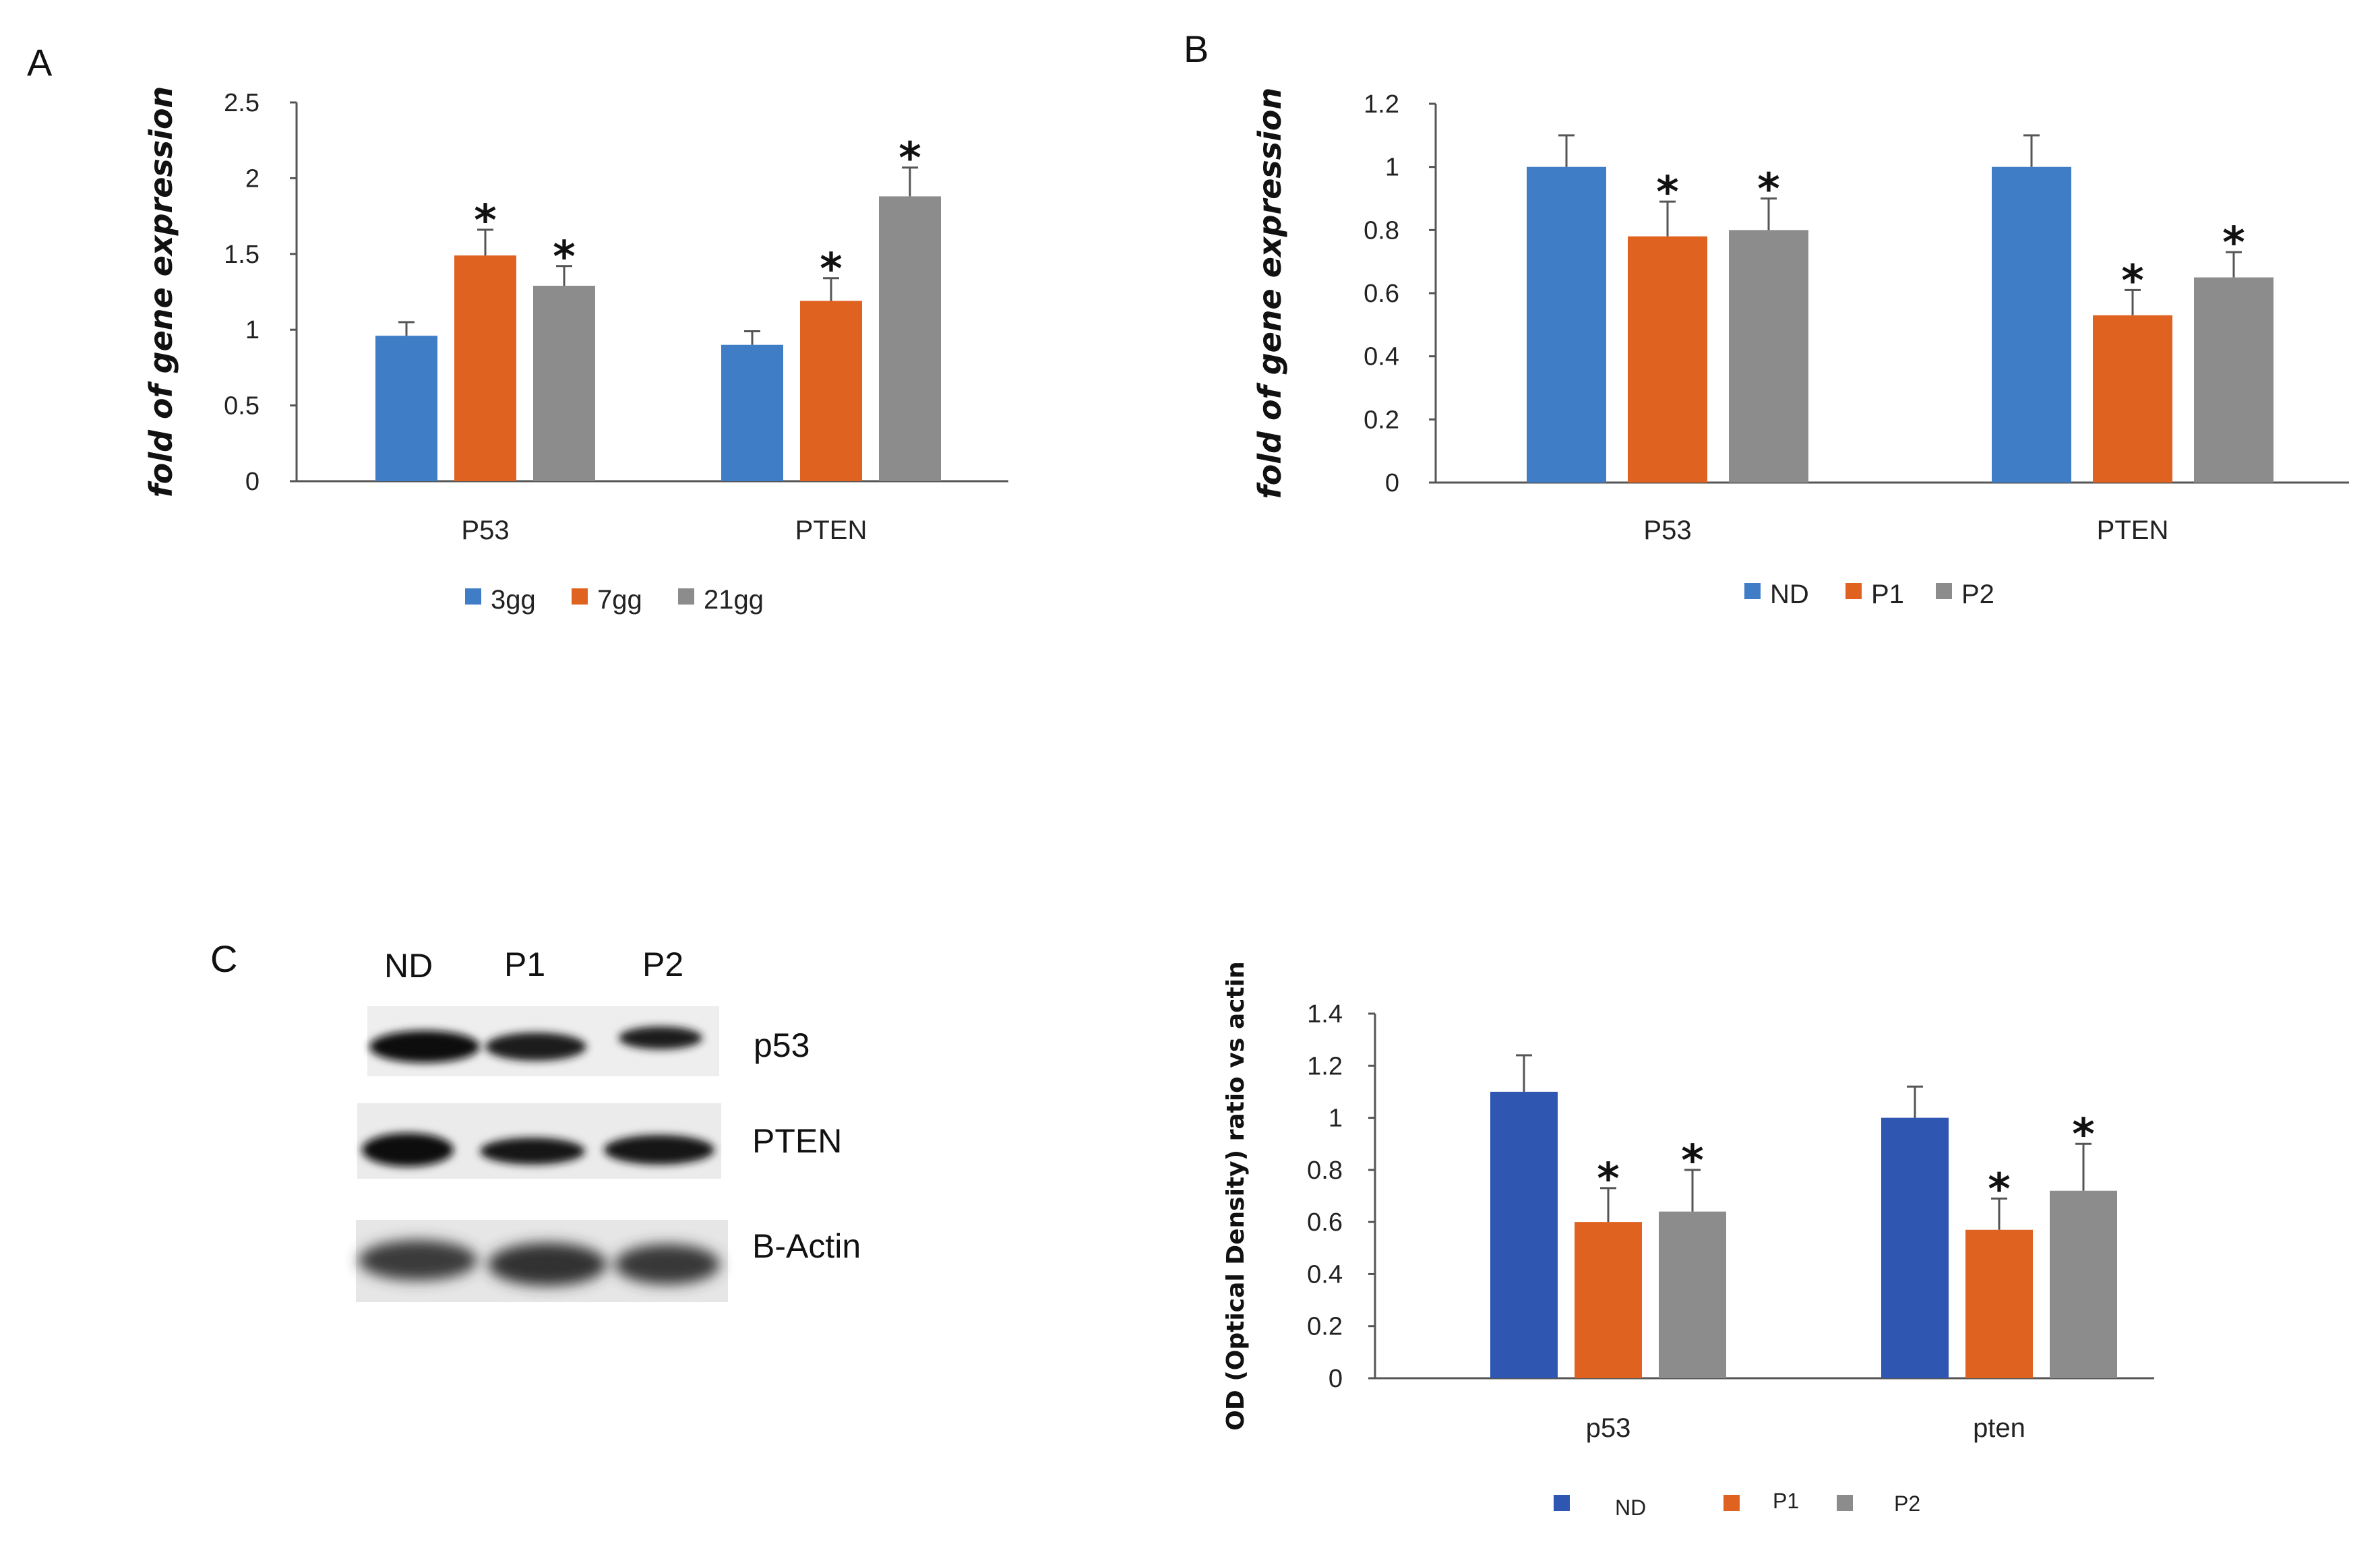 The width and height of the screenshot is (2380, 1542). I want to click on b-bar-p53-p2, so click(1768, 356).